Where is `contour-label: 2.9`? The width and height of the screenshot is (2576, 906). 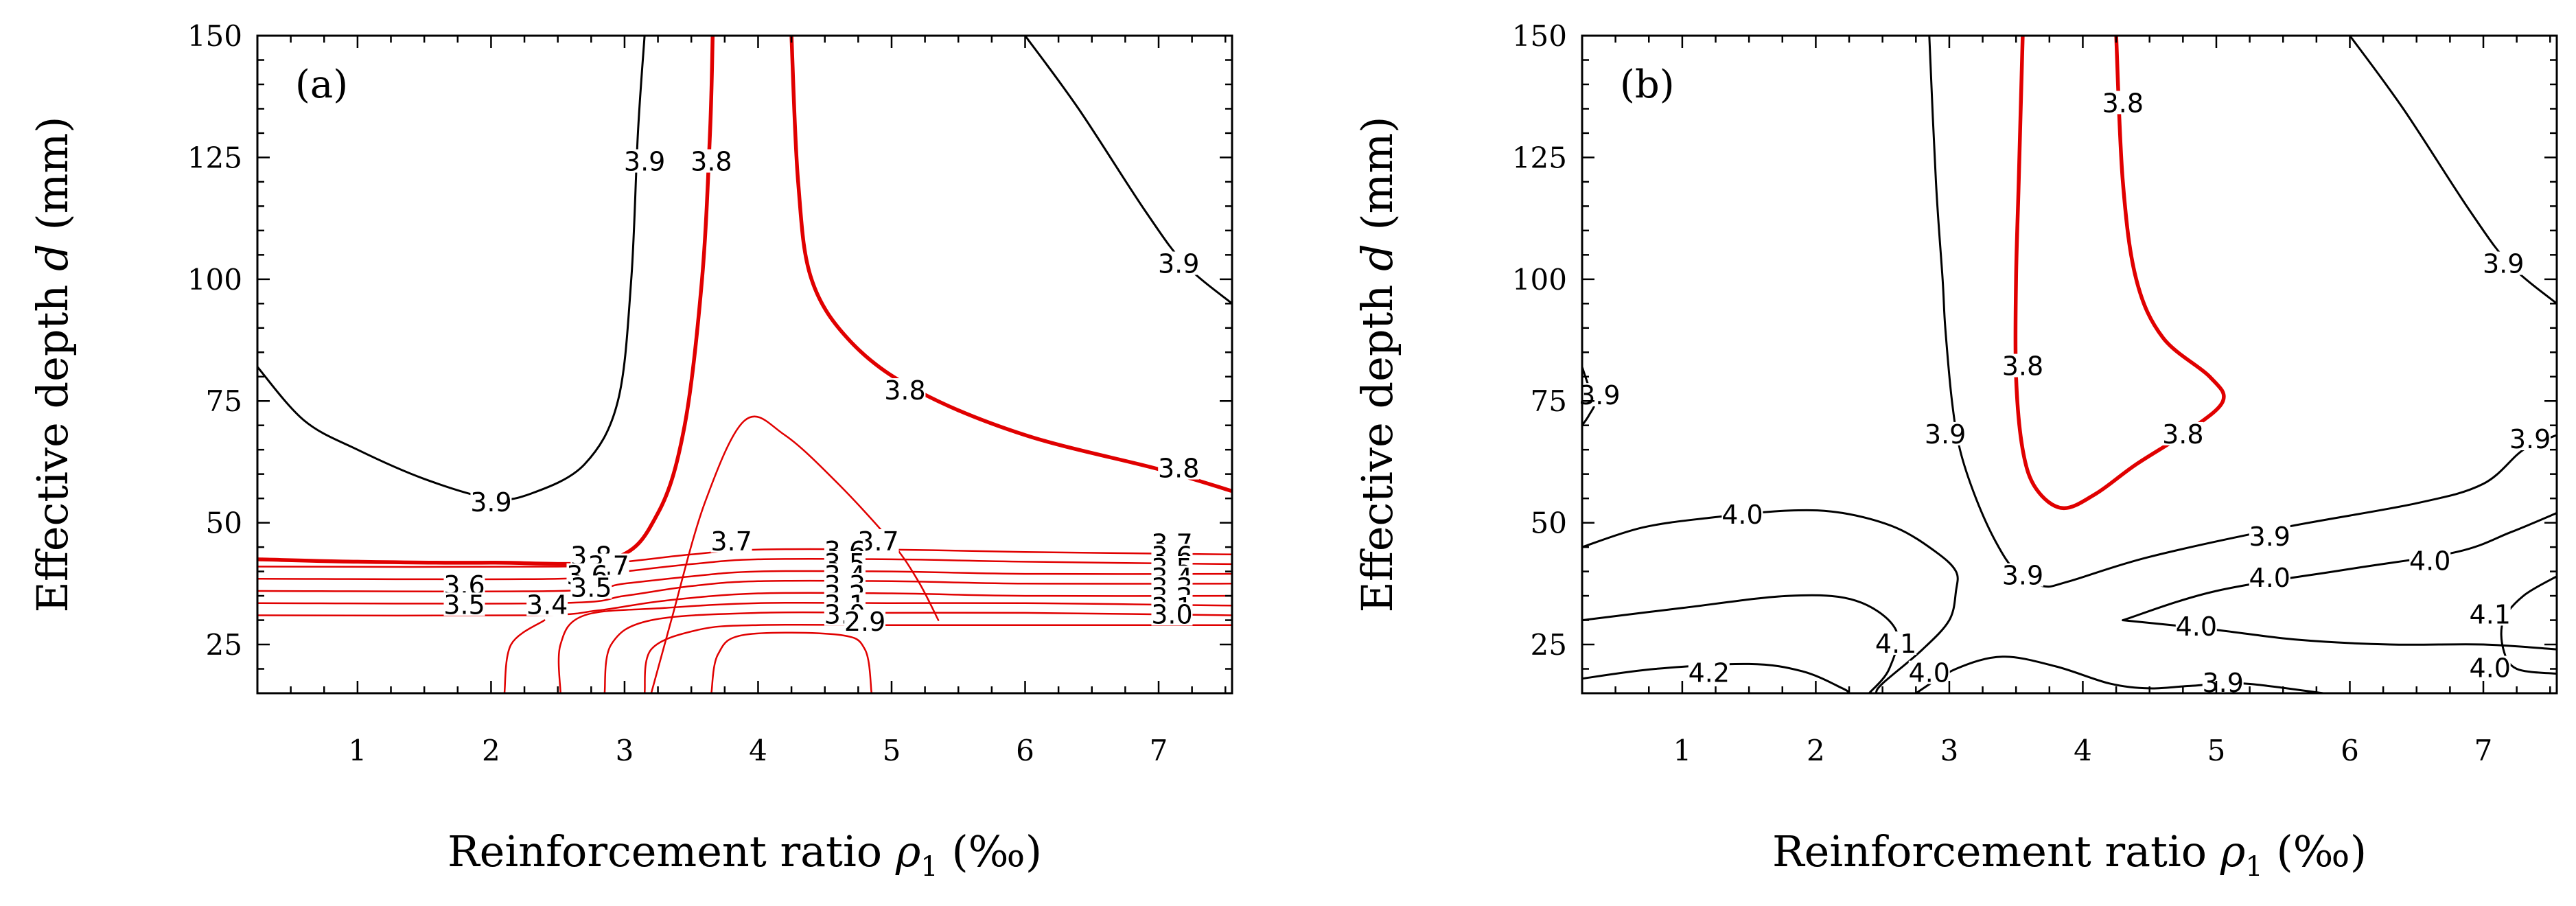
contour-label: 2.9 is located at coordinates (864, 622).